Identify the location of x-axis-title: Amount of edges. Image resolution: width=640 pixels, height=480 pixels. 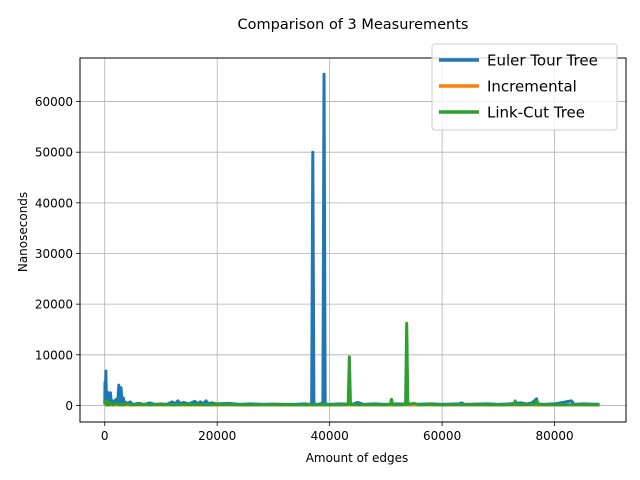
(357, 458).